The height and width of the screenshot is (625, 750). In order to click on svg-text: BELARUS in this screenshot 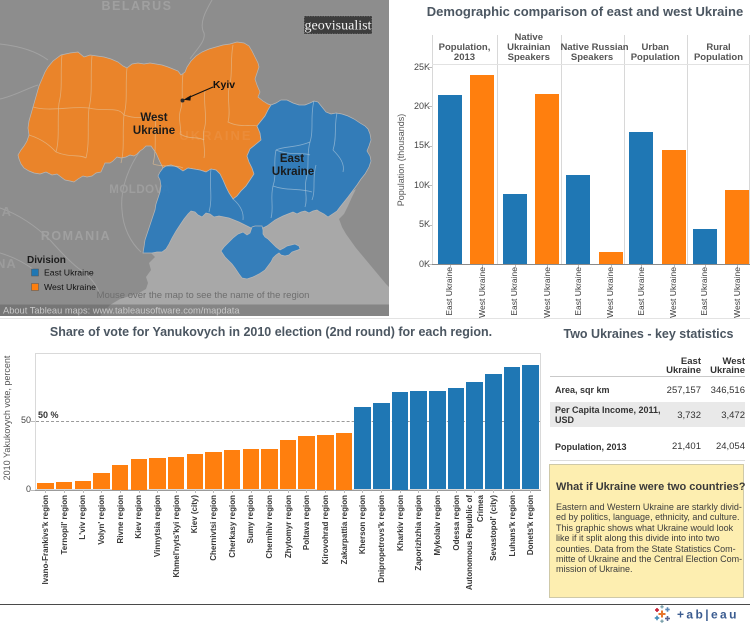, I will do `click(137, 6)`.